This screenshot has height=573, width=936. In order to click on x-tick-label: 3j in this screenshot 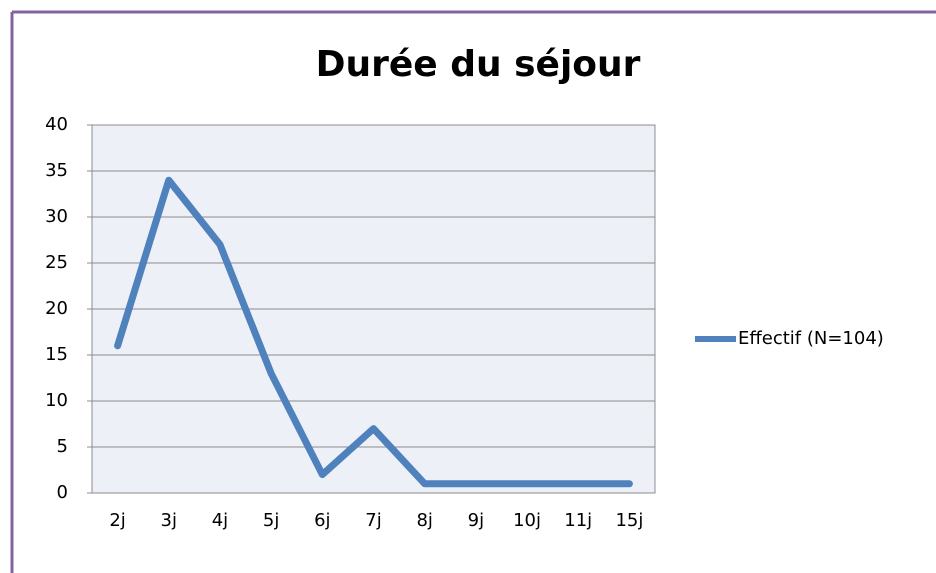, I will do `click(169, 520)`.